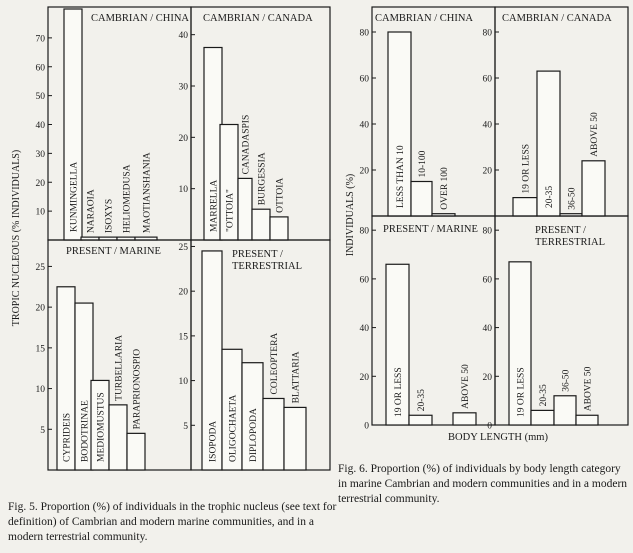  Describe the element at coordinates (110, 216) in the screenshot. I see `panel1-bar-label: ISOXYS` at that location.